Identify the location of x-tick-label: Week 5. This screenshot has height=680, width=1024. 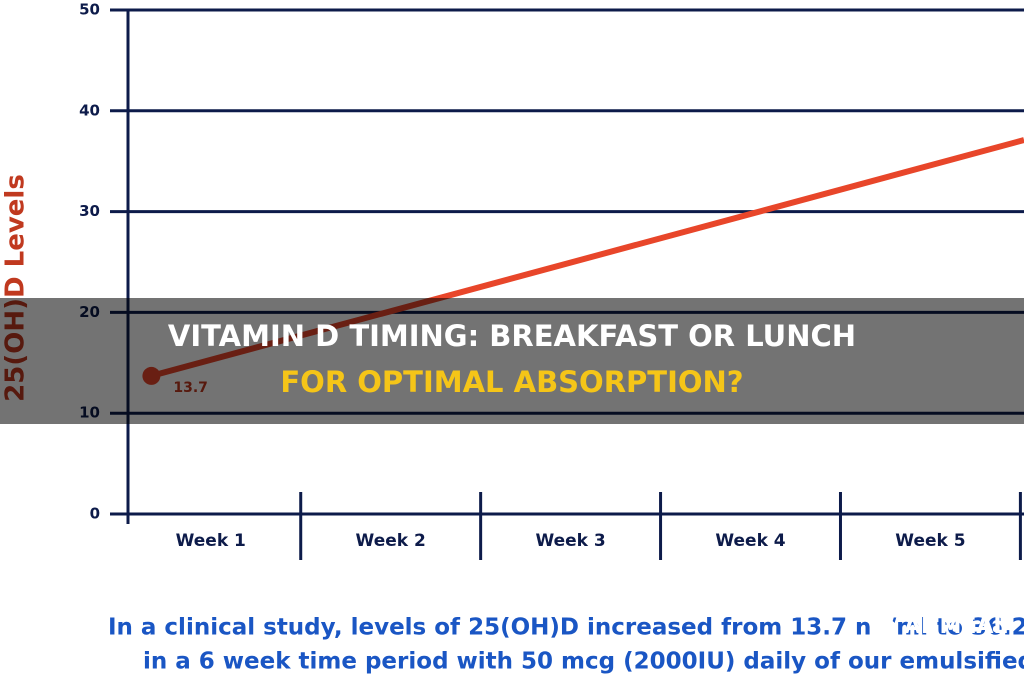
(930, 541).